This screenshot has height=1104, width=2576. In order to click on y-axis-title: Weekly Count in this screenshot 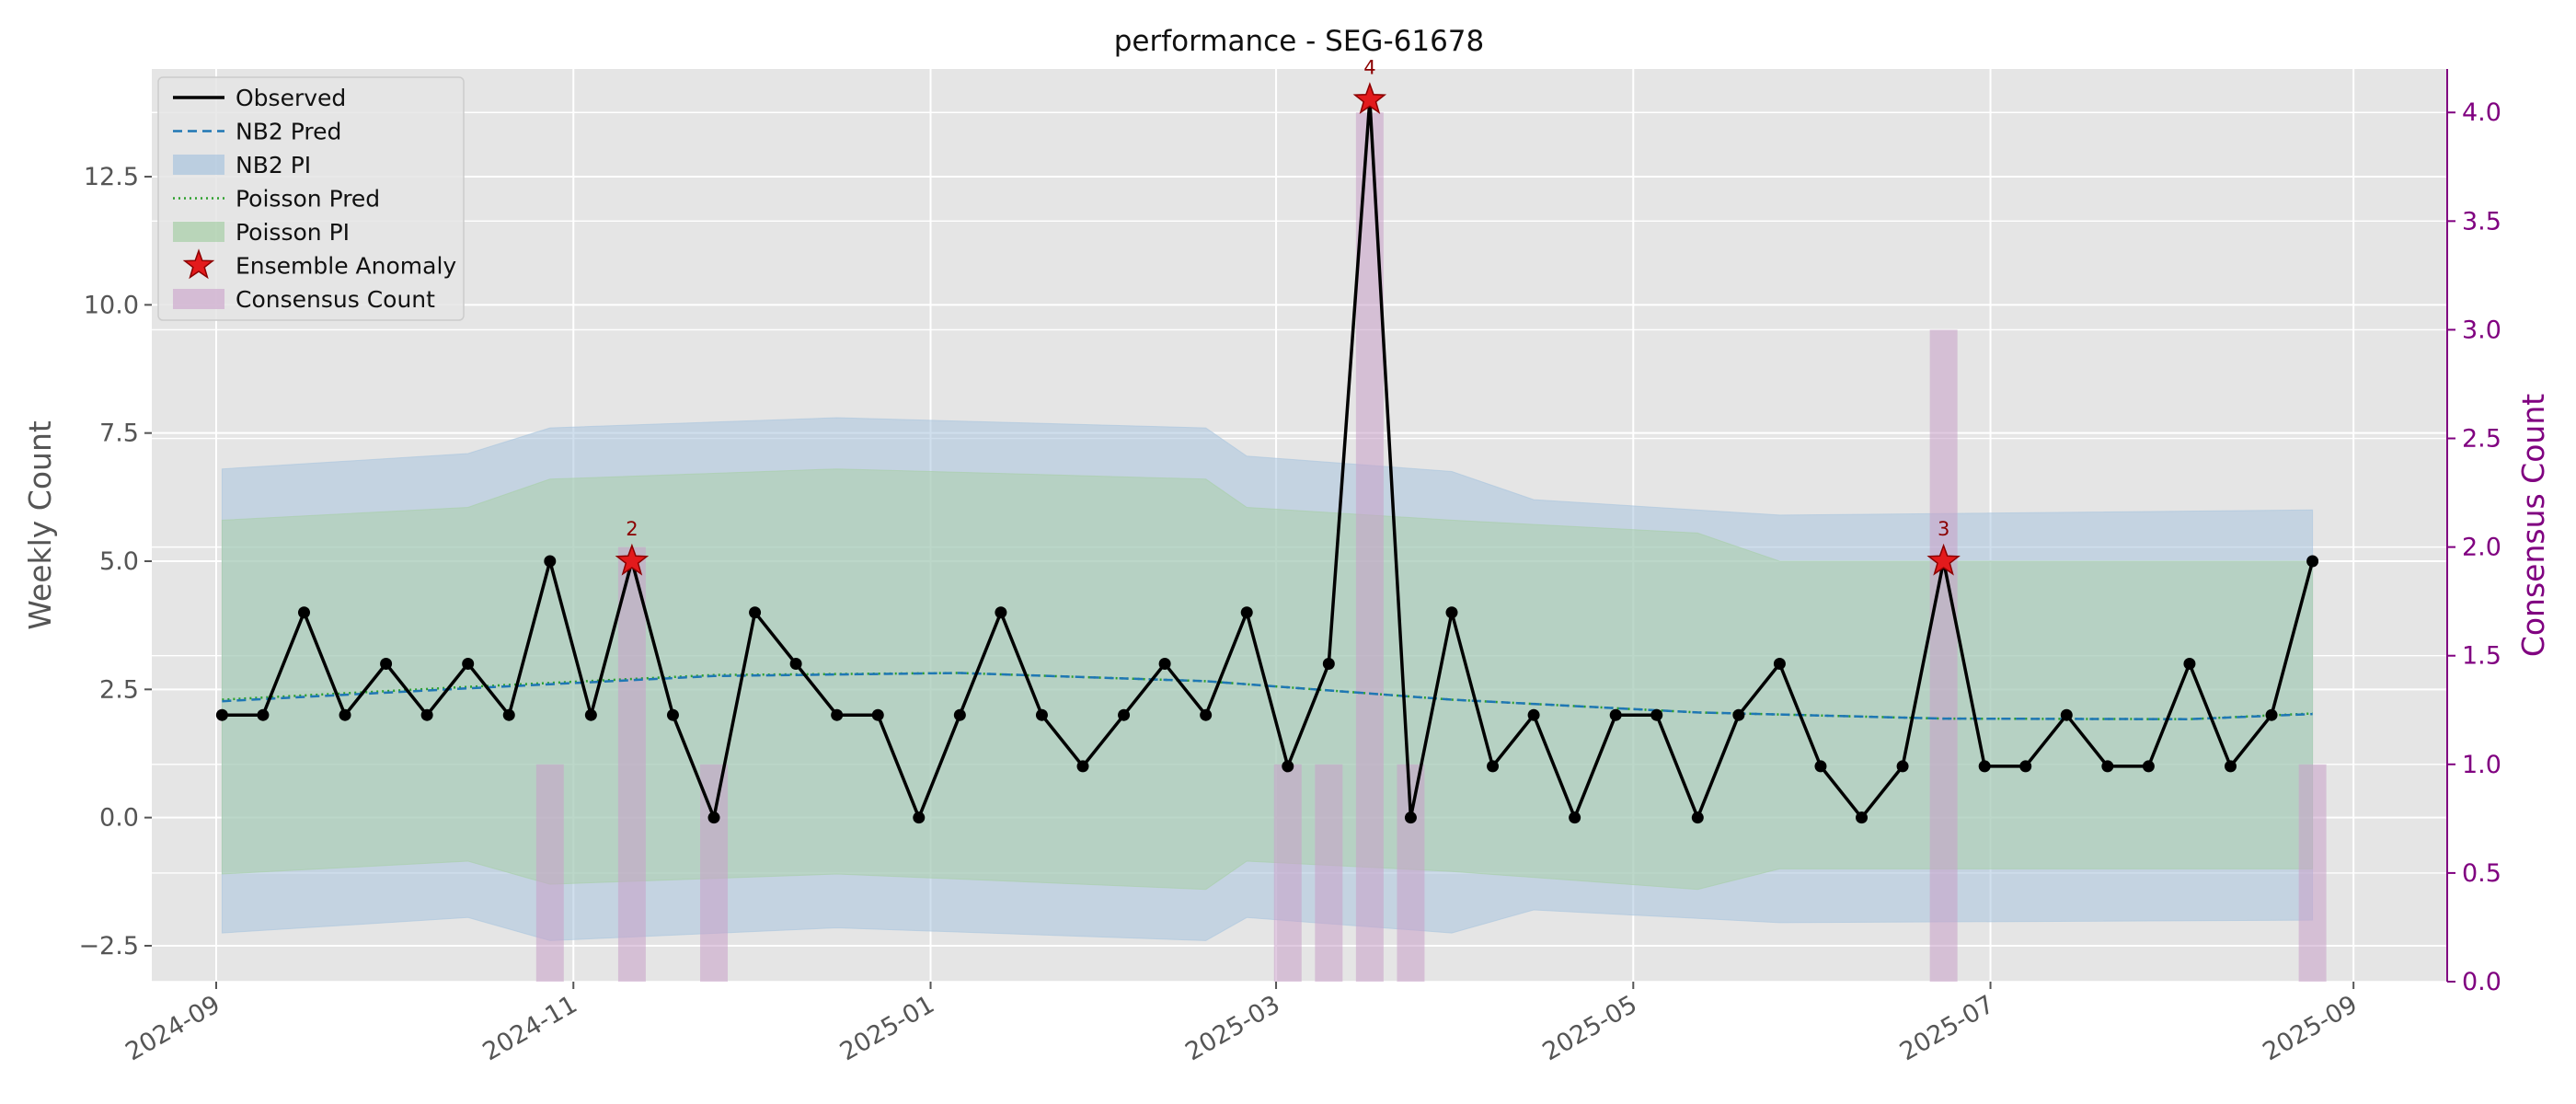, I will do `click(40, 525)`.